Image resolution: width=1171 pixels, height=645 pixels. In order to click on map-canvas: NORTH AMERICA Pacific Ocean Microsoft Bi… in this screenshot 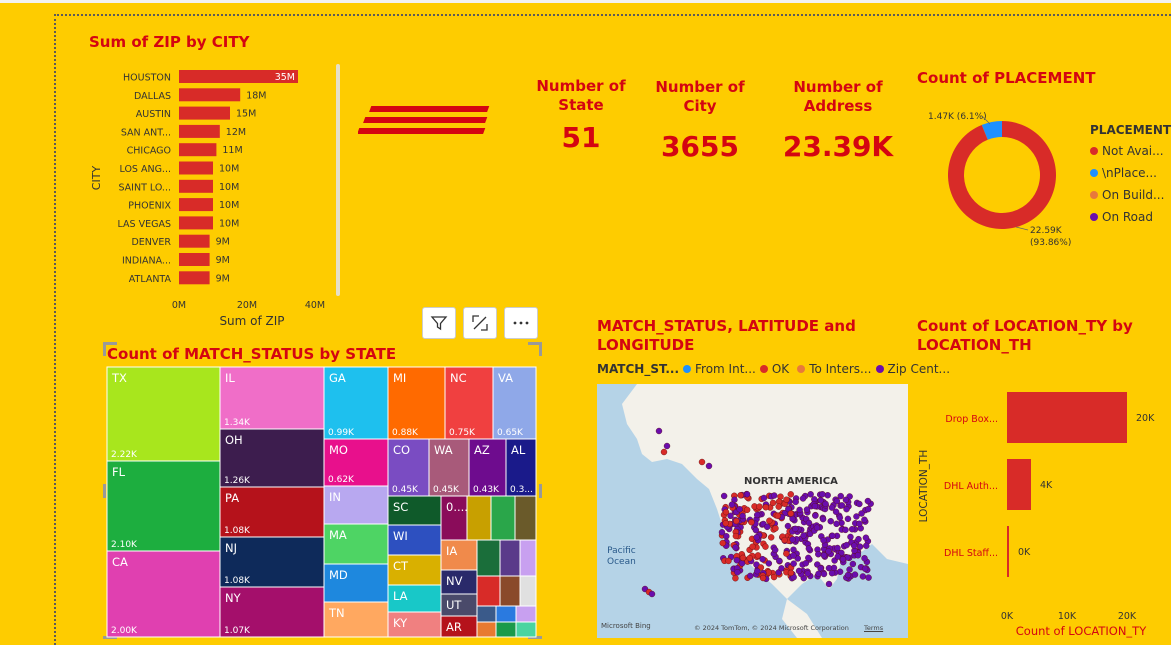, I will do `click(752, 511)`.